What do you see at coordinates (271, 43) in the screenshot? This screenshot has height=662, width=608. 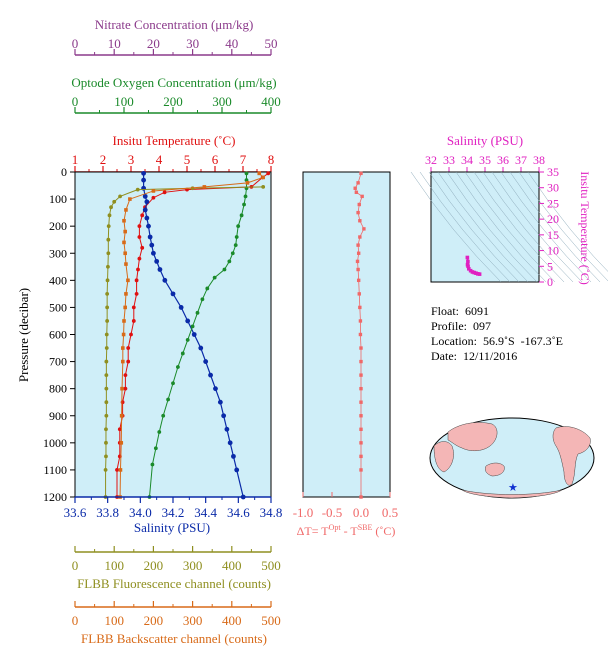 I see `nitrate-axis-tick-label: 50` at bounding box center [271, 43].